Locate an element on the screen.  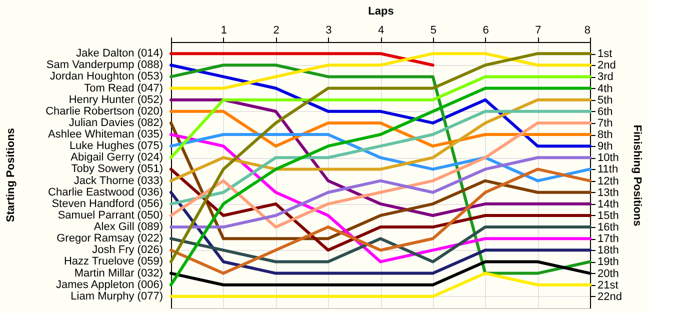
series-label: Hazz Truelove (059) is located at coordinates (113, 262).